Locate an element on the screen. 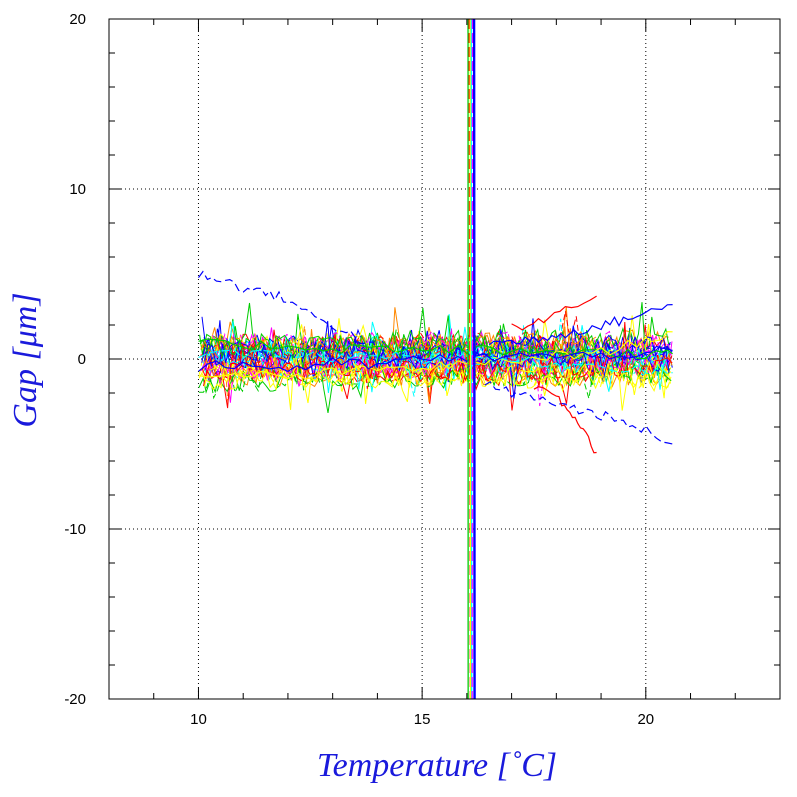 The height and width of the screenshot is (797, 797). x-tick-label: 15 is located at coordinates (422, 719).